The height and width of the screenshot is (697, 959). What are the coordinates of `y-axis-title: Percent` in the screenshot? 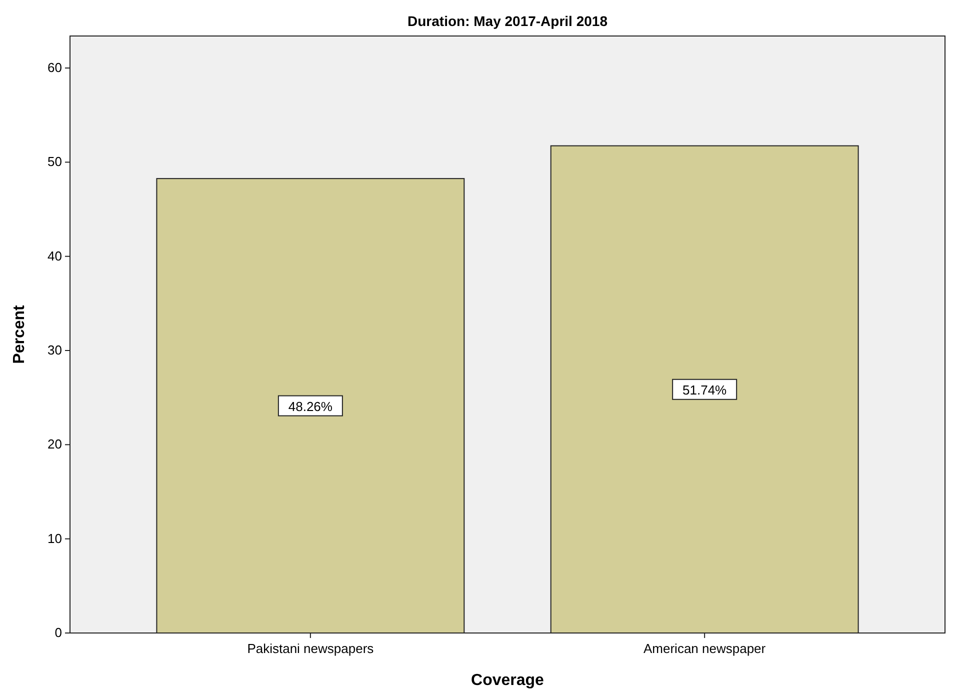 It's located at (19, 334).